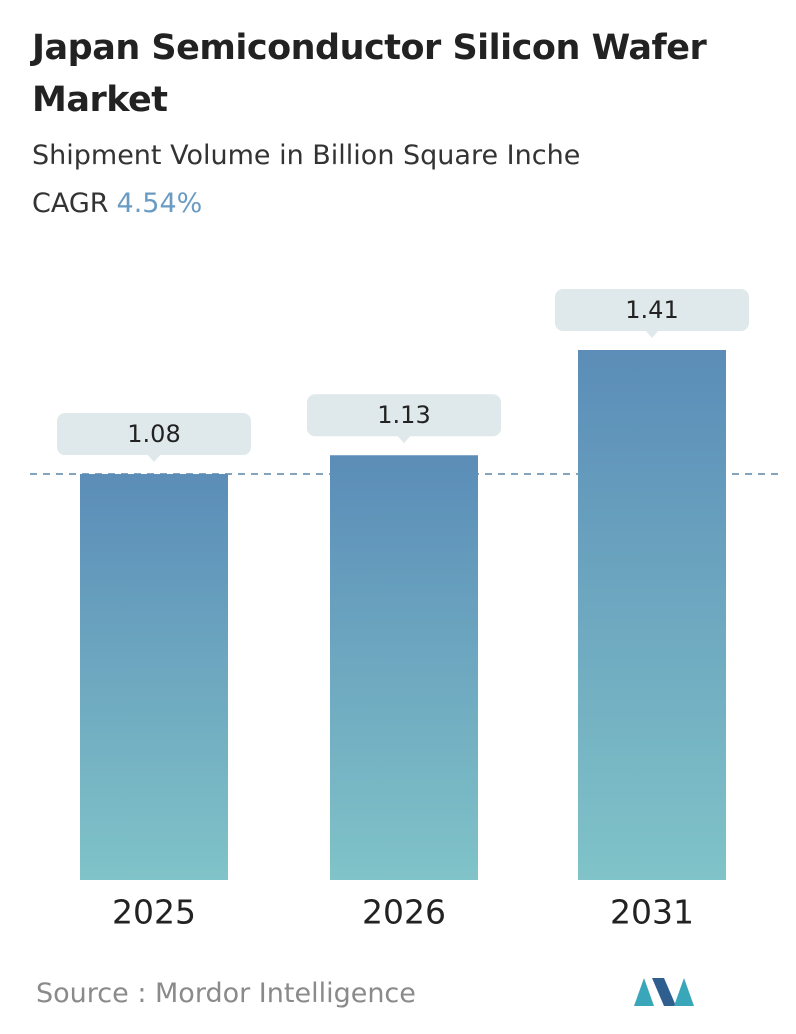 The width and height of the screenshot is (796, 1034). What do you see at coordinates (306, 155) in the screenshot?
I see `chart-subtitle: Shipment Volume in Billion Square Inche` at bounding box center [306, 155].